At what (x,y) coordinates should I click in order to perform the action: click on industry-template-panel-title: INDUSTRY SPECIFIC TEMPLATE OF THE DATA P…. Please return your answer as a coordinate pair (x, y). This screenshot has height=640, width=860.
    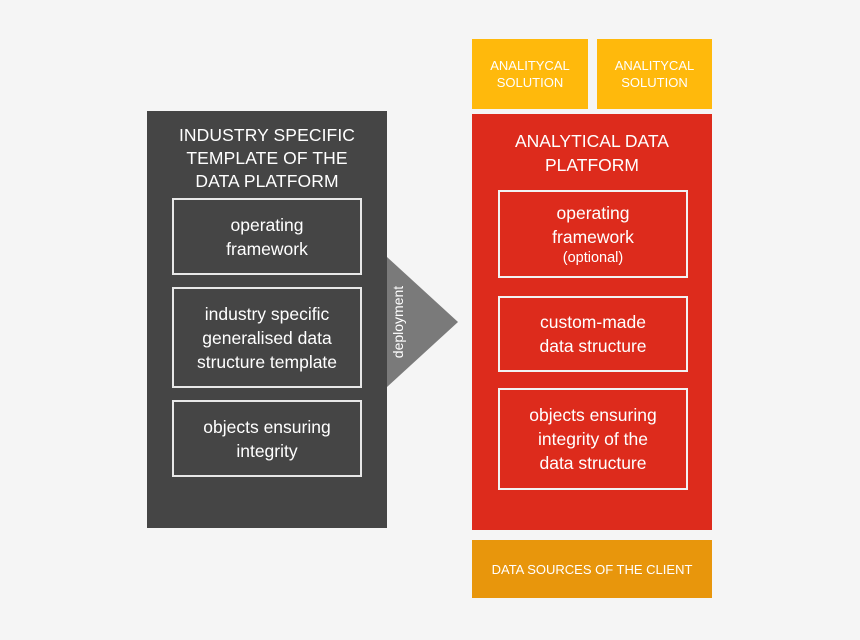
    Looking at the image, I should click on (267, 158).